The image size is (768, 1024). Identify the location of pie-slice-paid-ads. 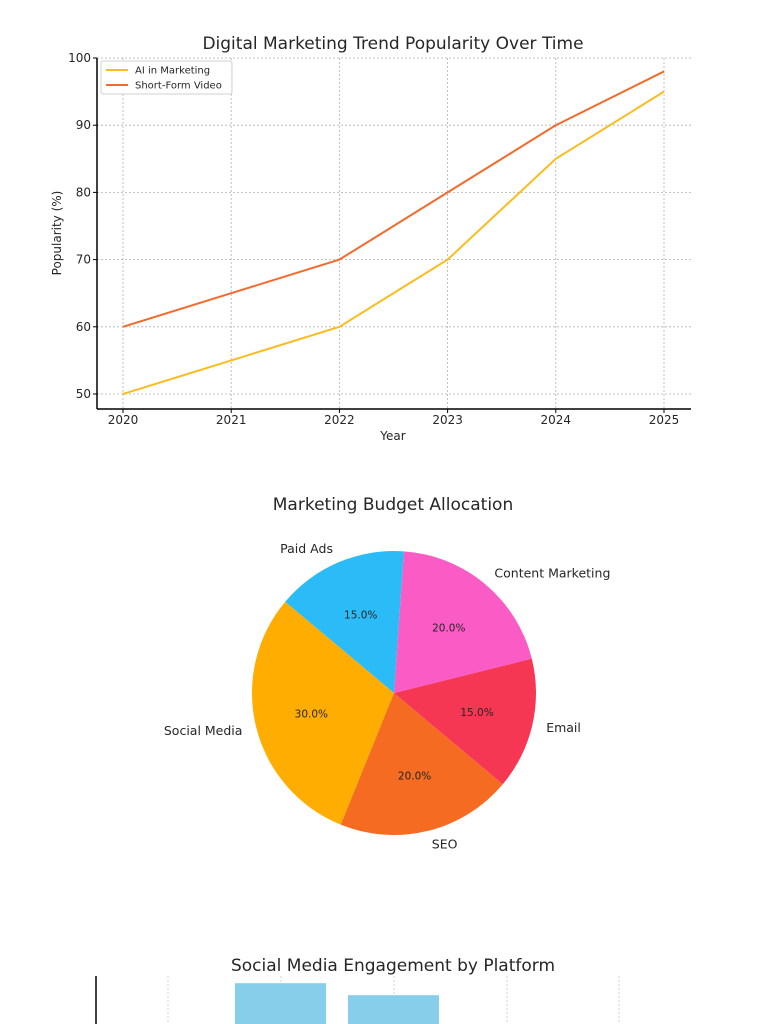
(344, 622).